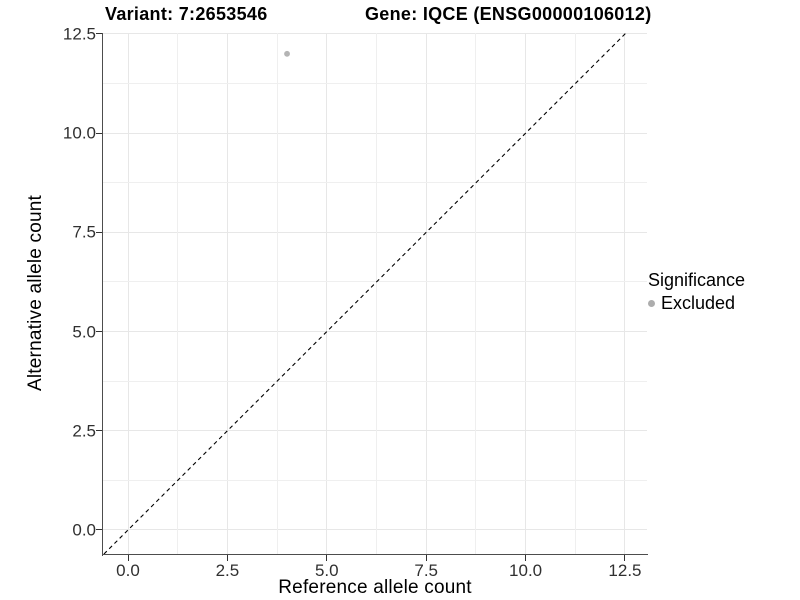 Image resolution: width=800 pixels, height=600 pixels. What do you see at coordinates (79, 133) in the screenshot?
I see `y-tick-label: 10.0` at bounding box center [79, 133].